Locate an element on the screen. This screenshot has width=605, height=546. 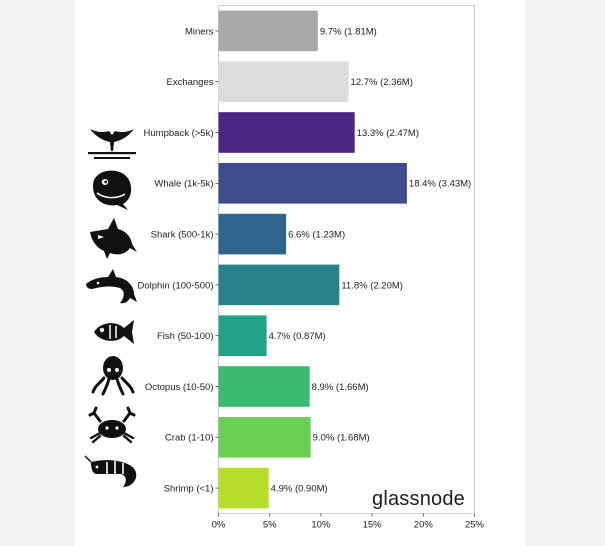
shrimp-icon is located at coordinates (110, 471).